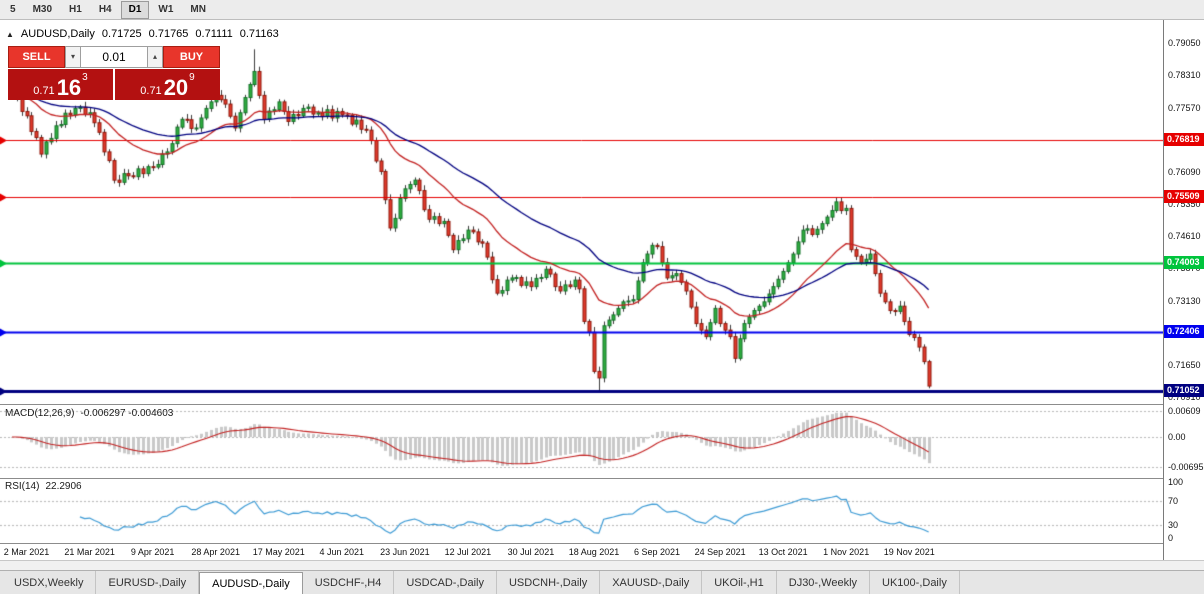 The image size is (1204, 594). I want to click on price-level-tag: 0.71052, so click(1184, 390).